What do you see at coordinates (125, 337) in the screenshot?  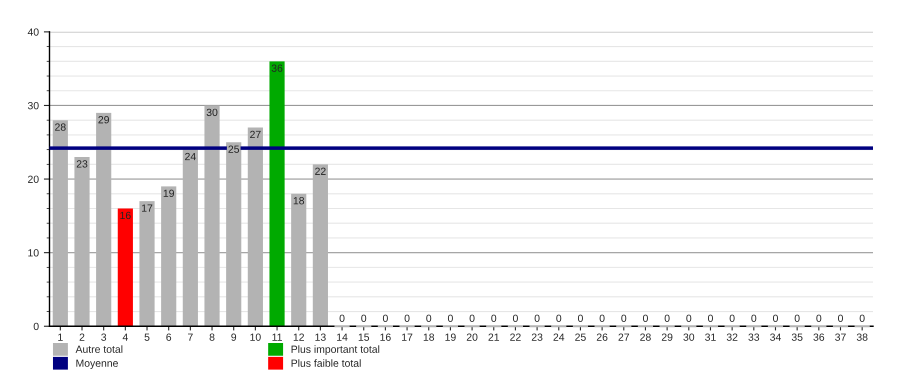 I see `x-tick-label: 4` at bounding box center [125, 337].